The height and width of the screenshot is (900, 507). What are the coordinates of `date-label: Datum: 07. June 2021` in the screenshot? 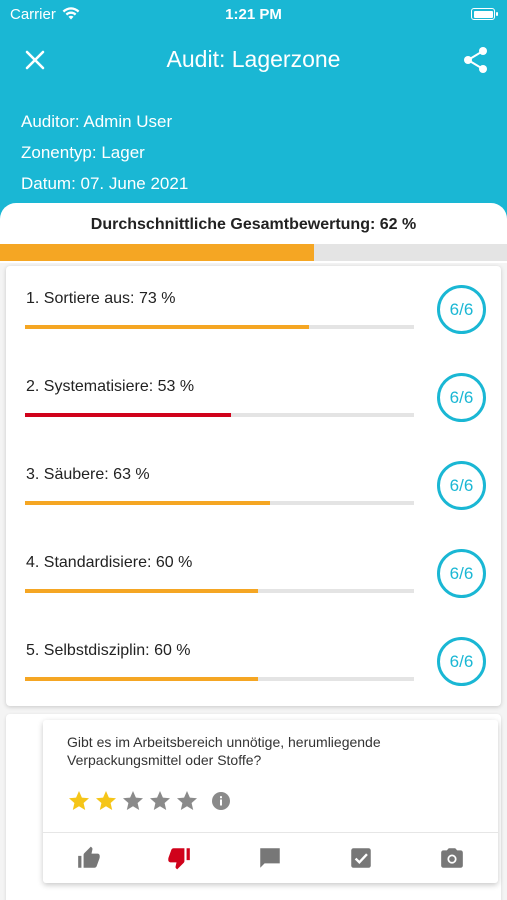 It's located at (105, 183).